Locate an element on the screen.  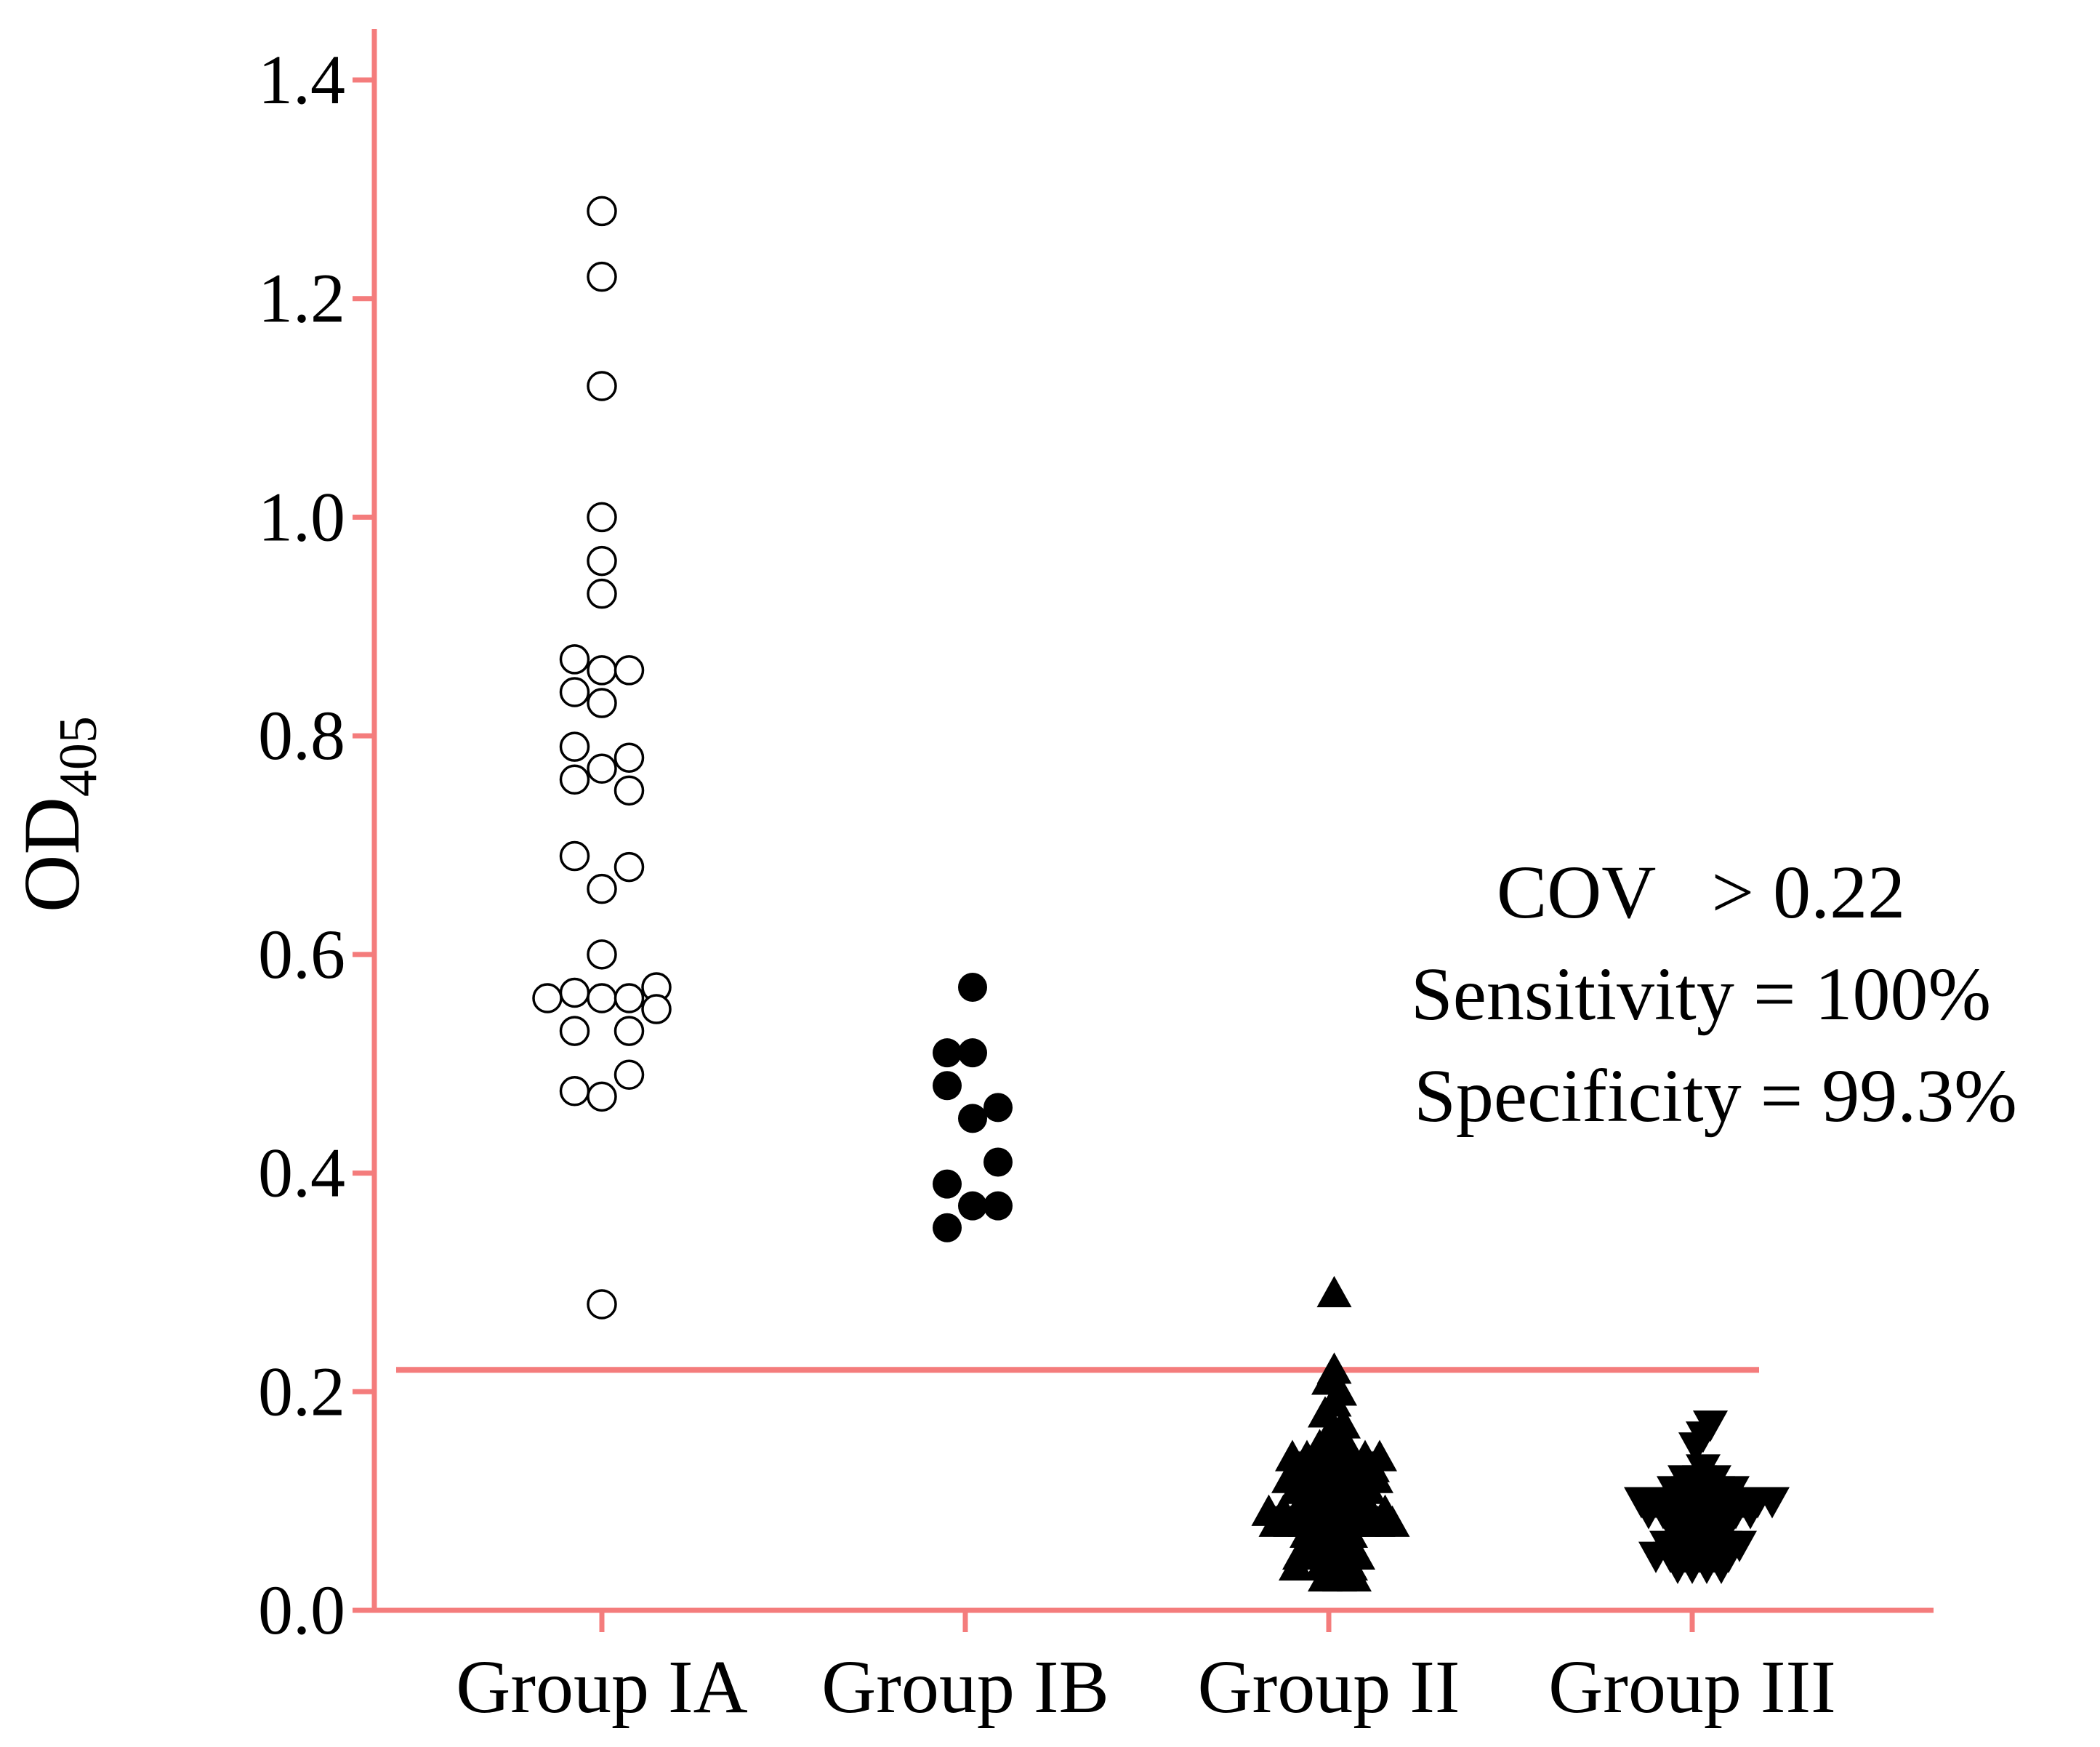
annotation-cov: COV > 0.22 is located at coordinates (1701, 892).